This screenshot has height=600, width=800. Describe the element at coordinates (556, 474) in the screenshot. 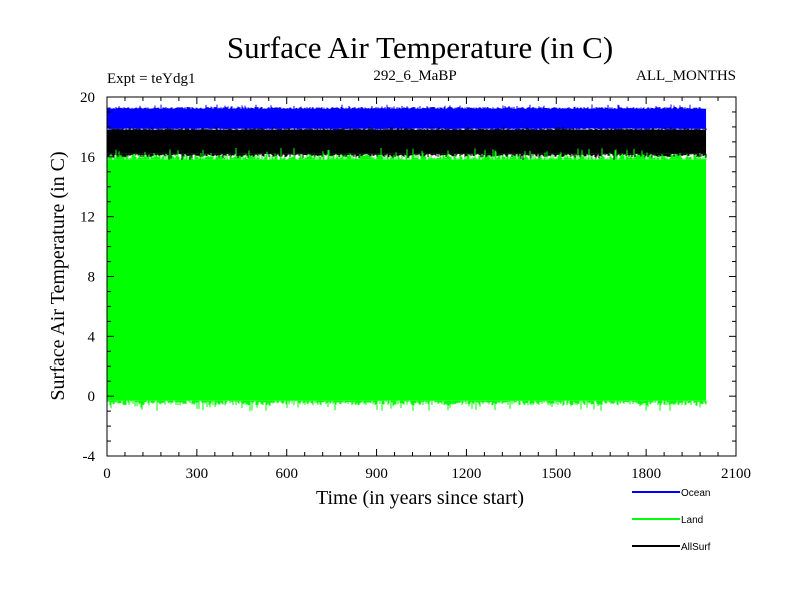

I see `x-tick-label: 1500` at that location.